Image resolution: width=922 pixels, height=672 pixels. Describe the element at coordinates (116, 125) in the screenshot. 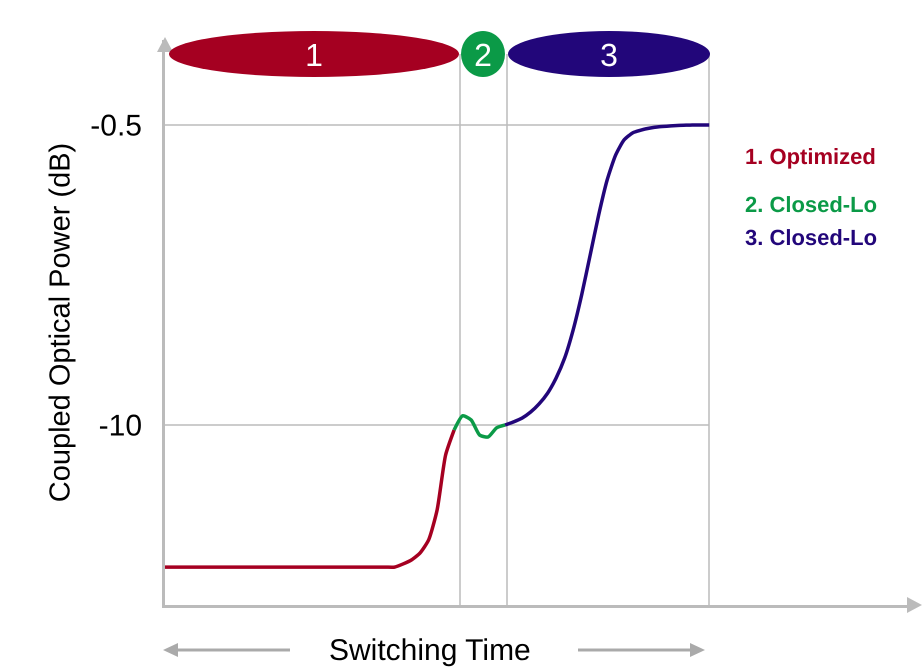

I see `y-tick-label: -0.5` at that location.